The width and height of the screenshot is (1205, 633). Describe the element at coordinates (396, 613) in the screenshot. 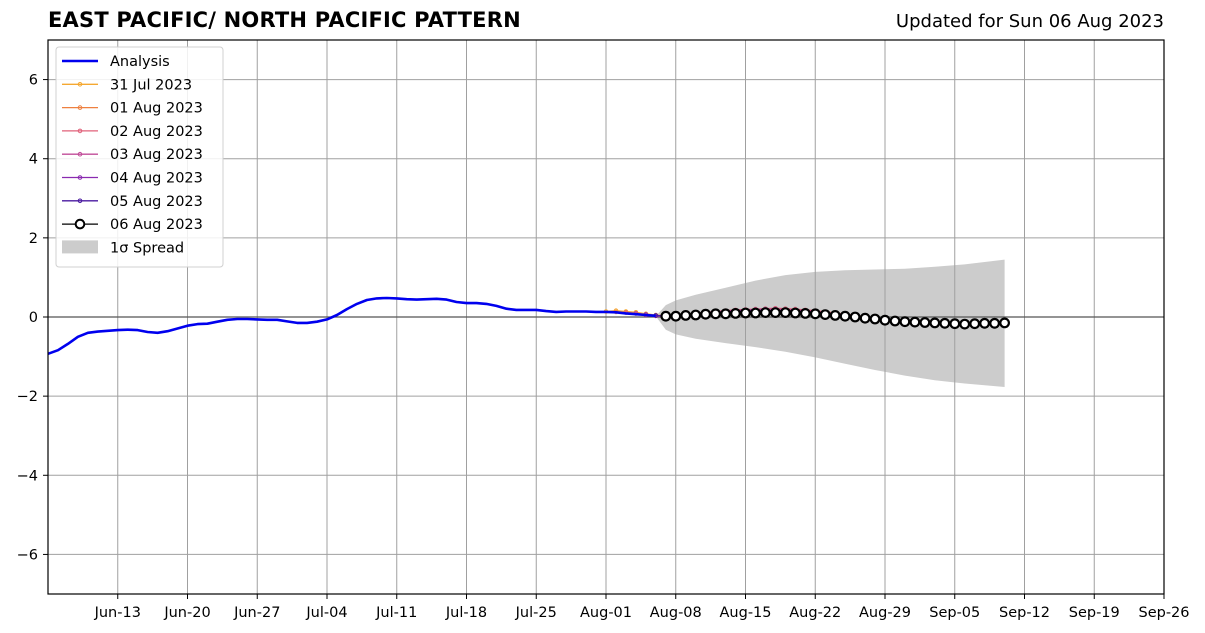

I see `x-tick-label: Jul-11` at that location.